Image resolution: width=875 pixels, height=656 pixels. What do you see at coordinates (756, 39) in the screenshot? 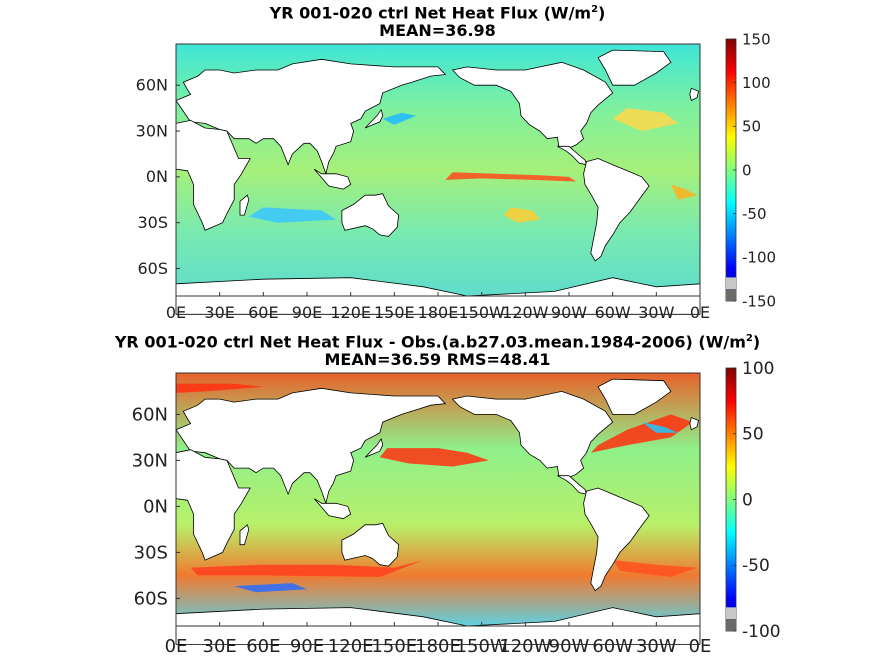
I see `colorbar-tick-label: 150` at bounding box center [756, 39].